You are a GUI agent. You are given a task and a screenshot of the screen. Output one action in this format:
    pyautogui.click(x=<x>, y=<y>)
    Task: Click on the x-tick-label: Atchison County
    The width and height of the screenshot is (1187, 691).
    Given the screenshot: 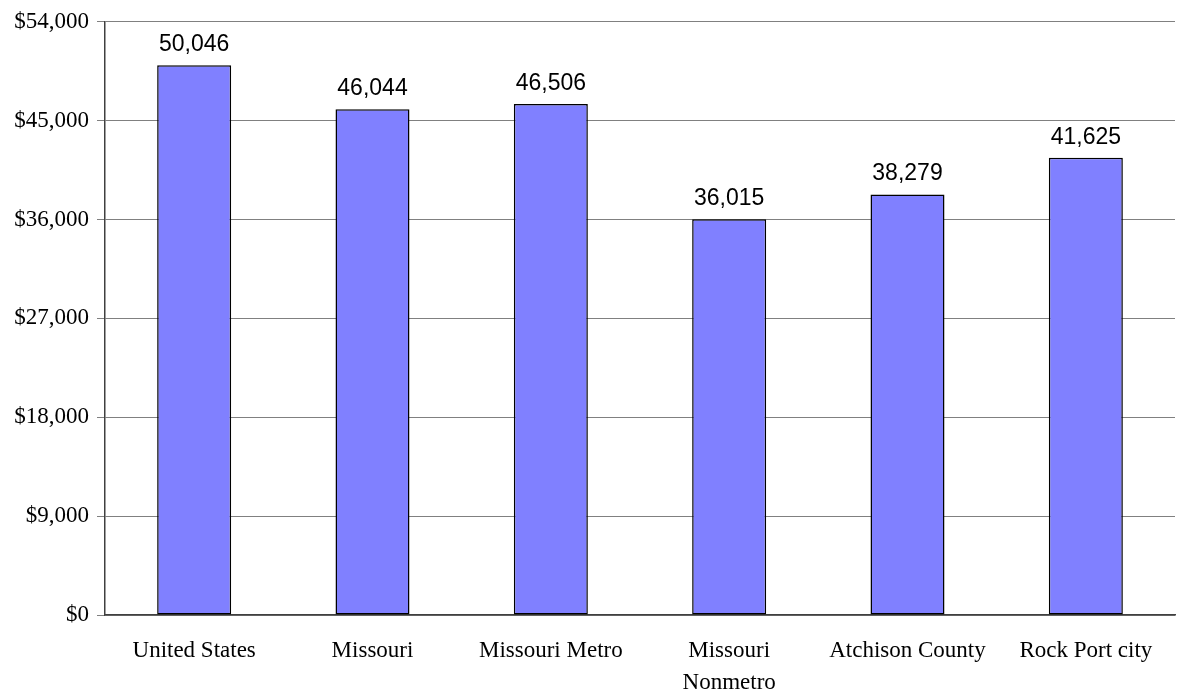 What is the action you would take?
    pyautogui.click(x=908, y=650)
    